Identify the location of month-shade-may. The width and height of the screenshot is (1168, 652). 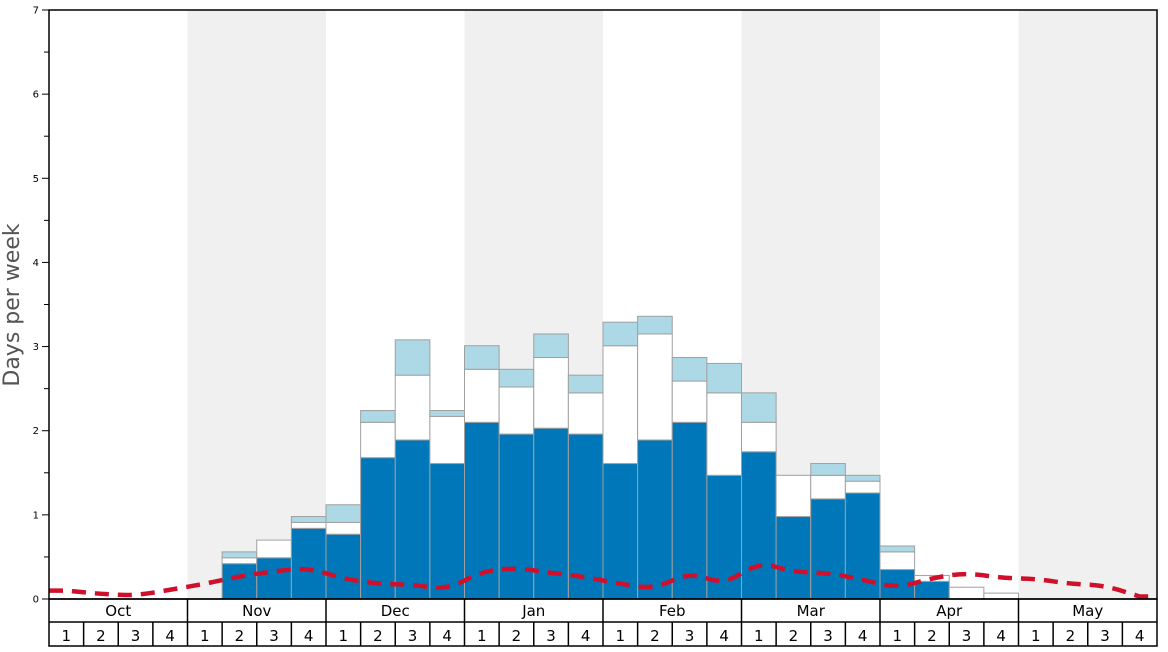
(1087, 304).